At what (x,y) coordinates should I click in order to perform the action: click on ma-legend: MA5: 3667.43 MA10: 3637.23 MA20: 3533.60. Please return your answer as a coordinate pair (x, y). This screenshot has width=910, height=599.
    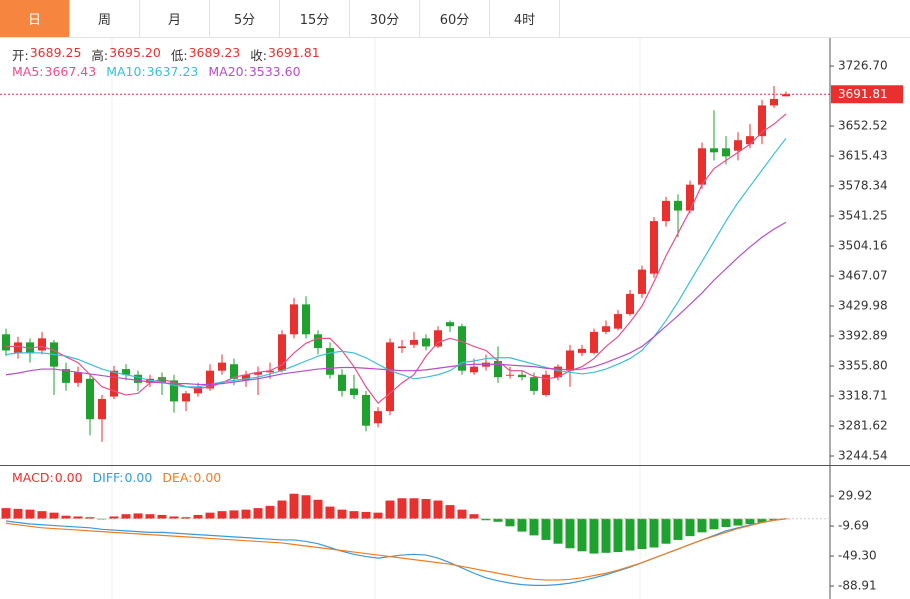
    Looking at the image, I should click on (156, 71).